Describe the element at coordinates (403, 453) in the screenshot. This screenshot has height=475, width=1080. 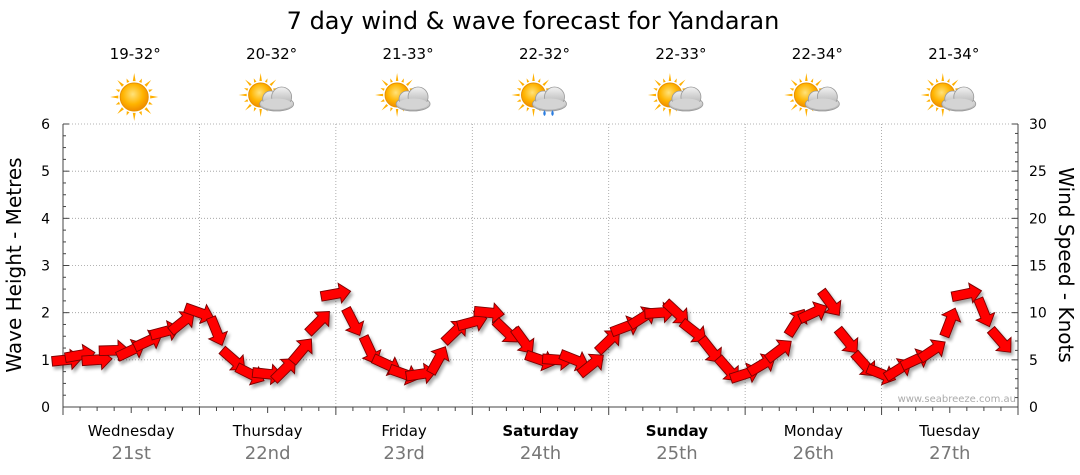
I see `day-date: 23rd` at that location.